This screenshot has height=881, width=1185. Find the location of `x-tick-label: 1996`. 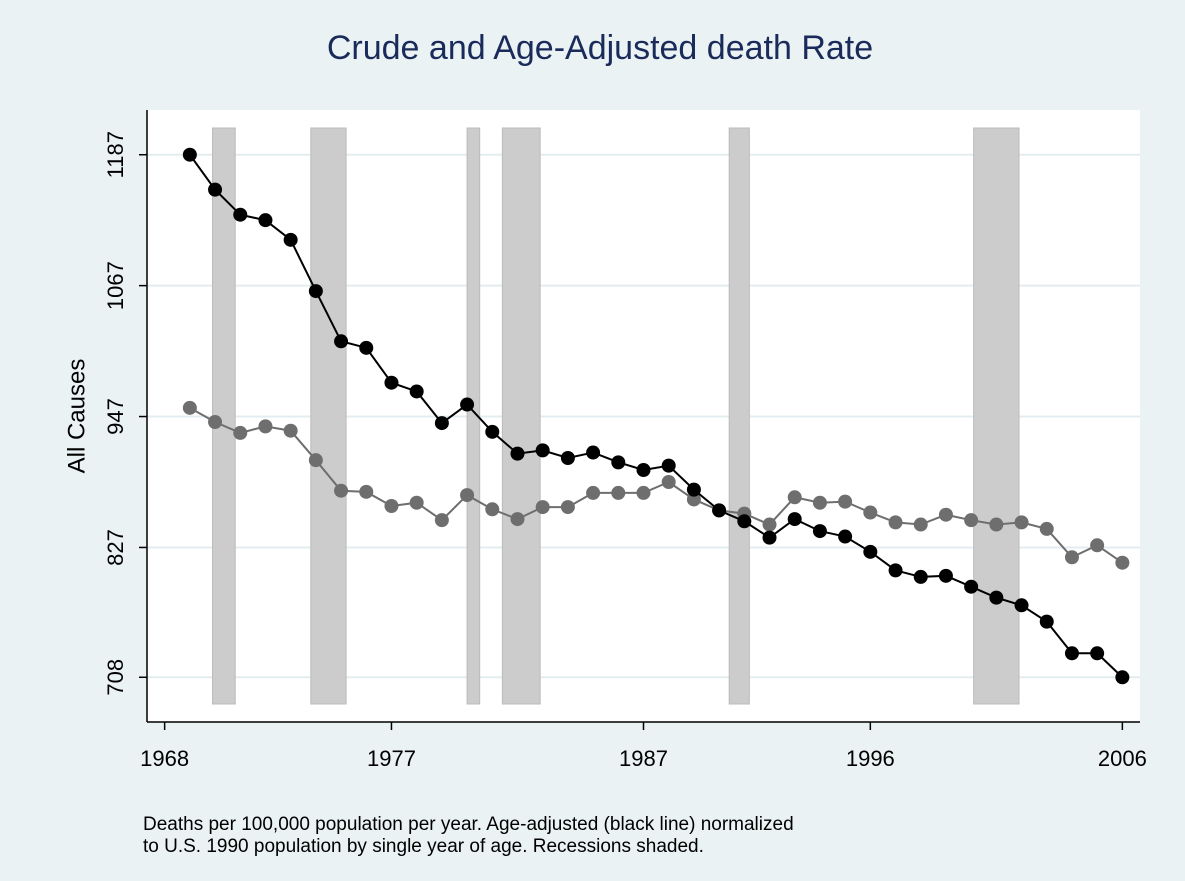

x-tick-label: 1996 is located at coordinates (870, 758).